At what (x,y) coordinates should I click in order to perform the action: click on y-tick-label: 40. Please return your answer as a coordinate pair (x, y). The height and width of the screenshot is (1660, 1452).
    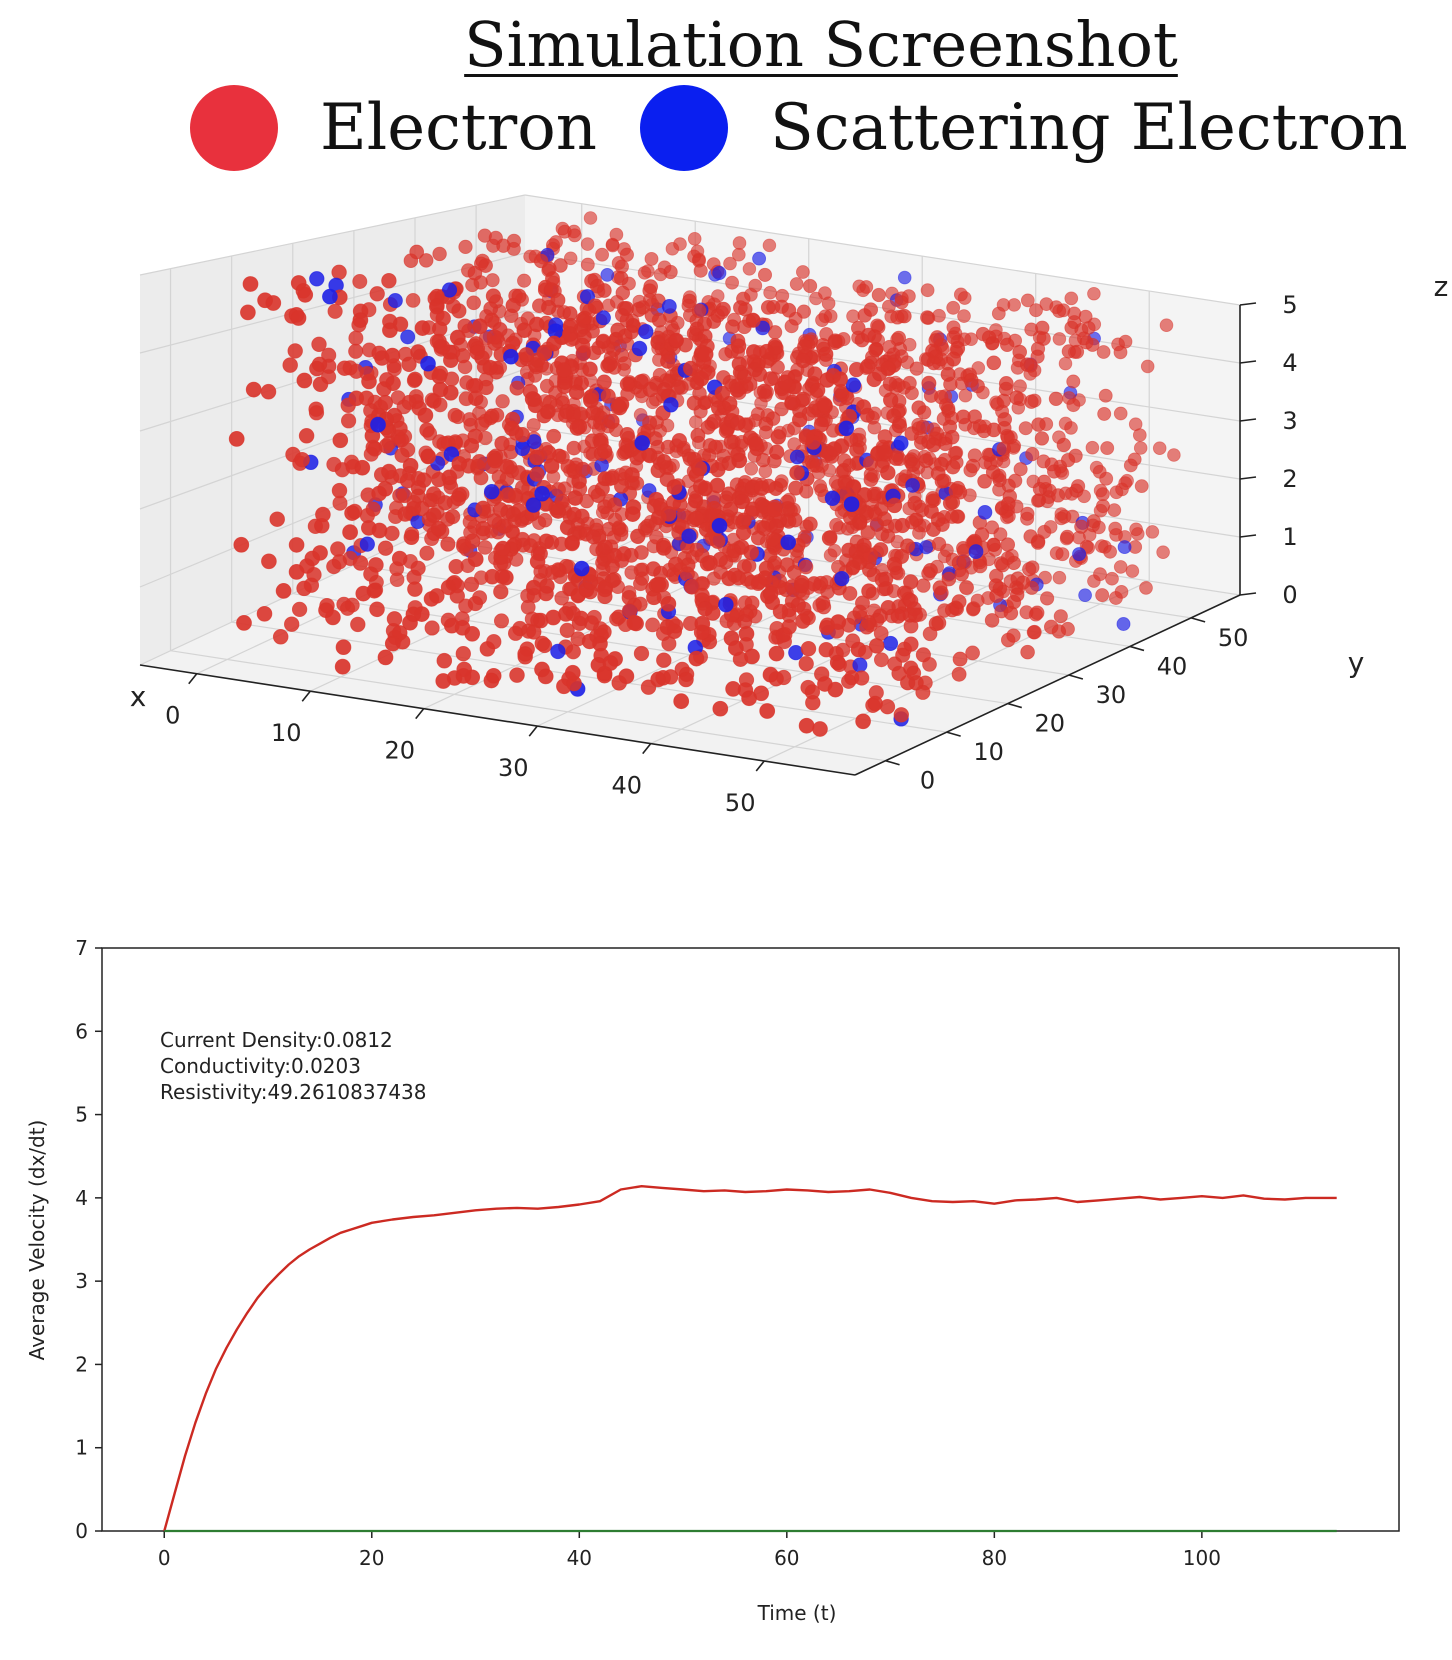
    Looking at the image, I should click on (1172, 666).